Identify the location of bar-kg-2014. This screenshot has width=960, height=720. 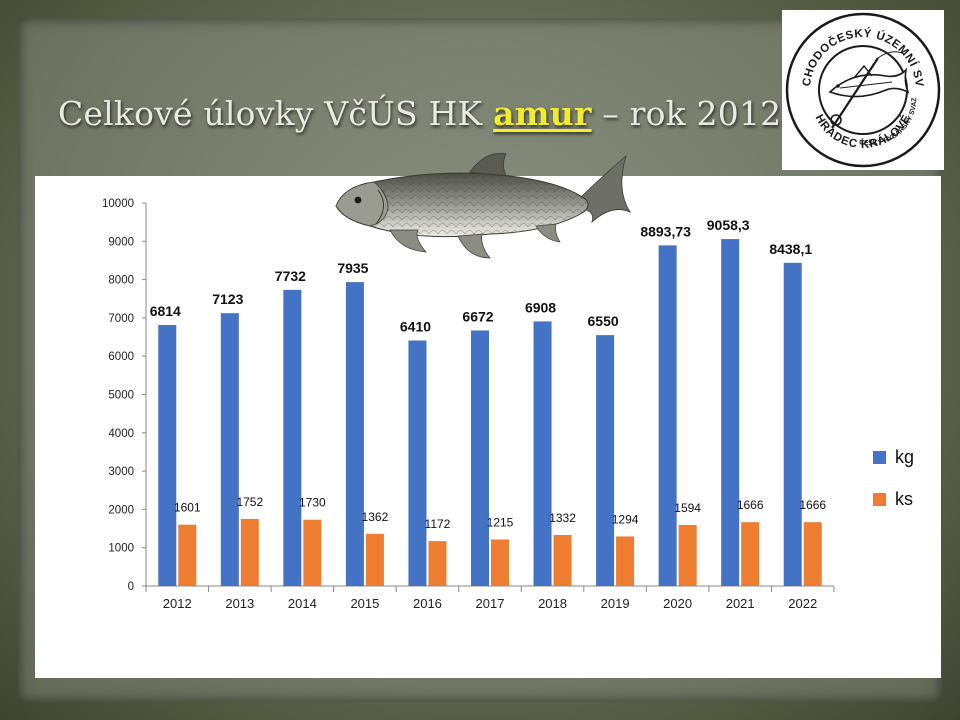
(292, 437).